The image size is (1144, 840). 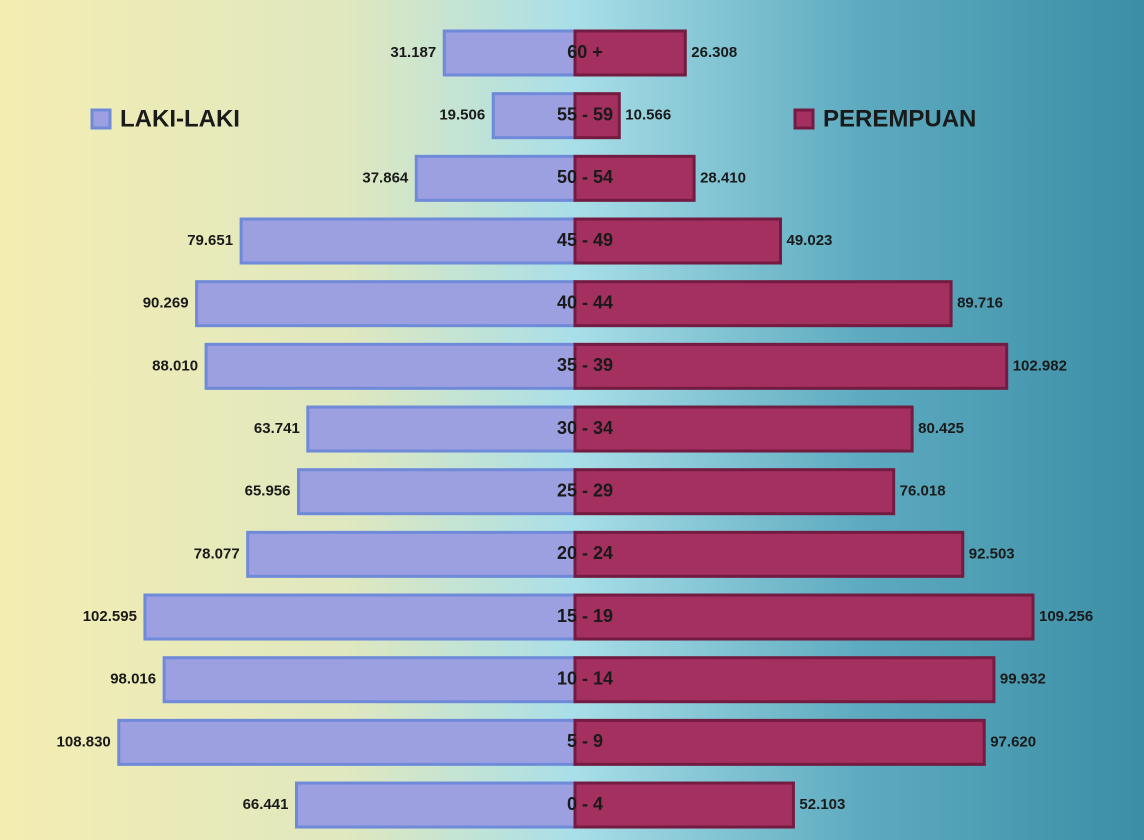 What do you see at coordinates (462, 115) in the screenshot?
I see `value-label: 19.506` at bounding box center [462, 115].